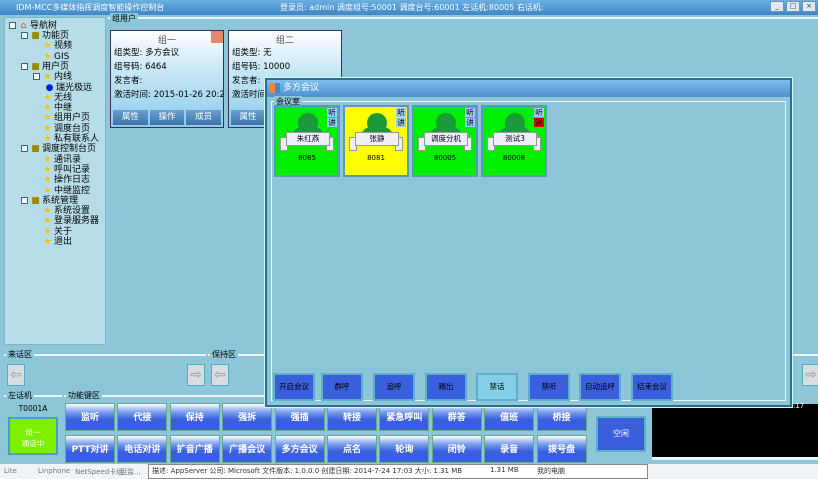 The height and width of the screenshot is (479, 818). What do you see at coordinates (509, 449) in the screenshot?
I see `function-key-button: 录音` at bounding box center [509, 449].